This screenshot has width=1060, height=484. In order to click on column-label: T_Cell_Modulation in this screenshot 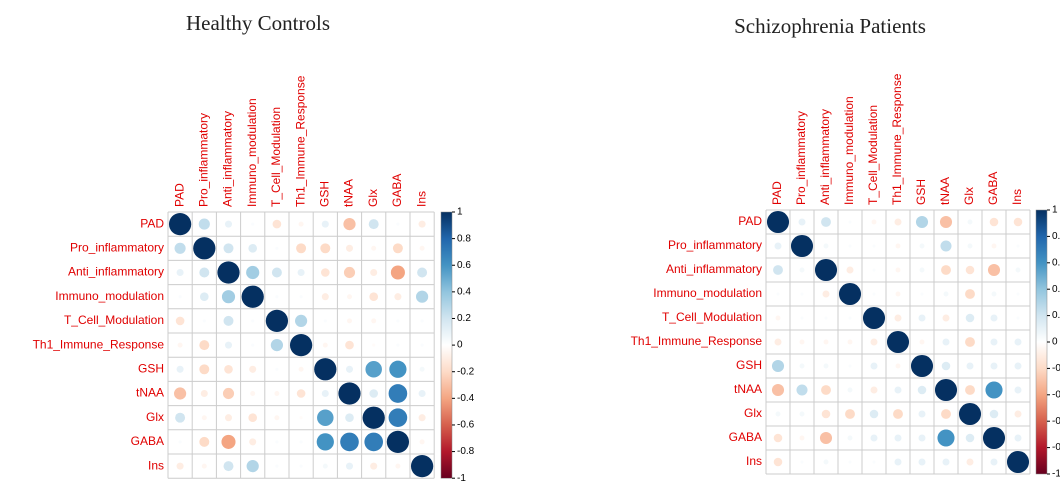, I will do `click(873, 155)`.